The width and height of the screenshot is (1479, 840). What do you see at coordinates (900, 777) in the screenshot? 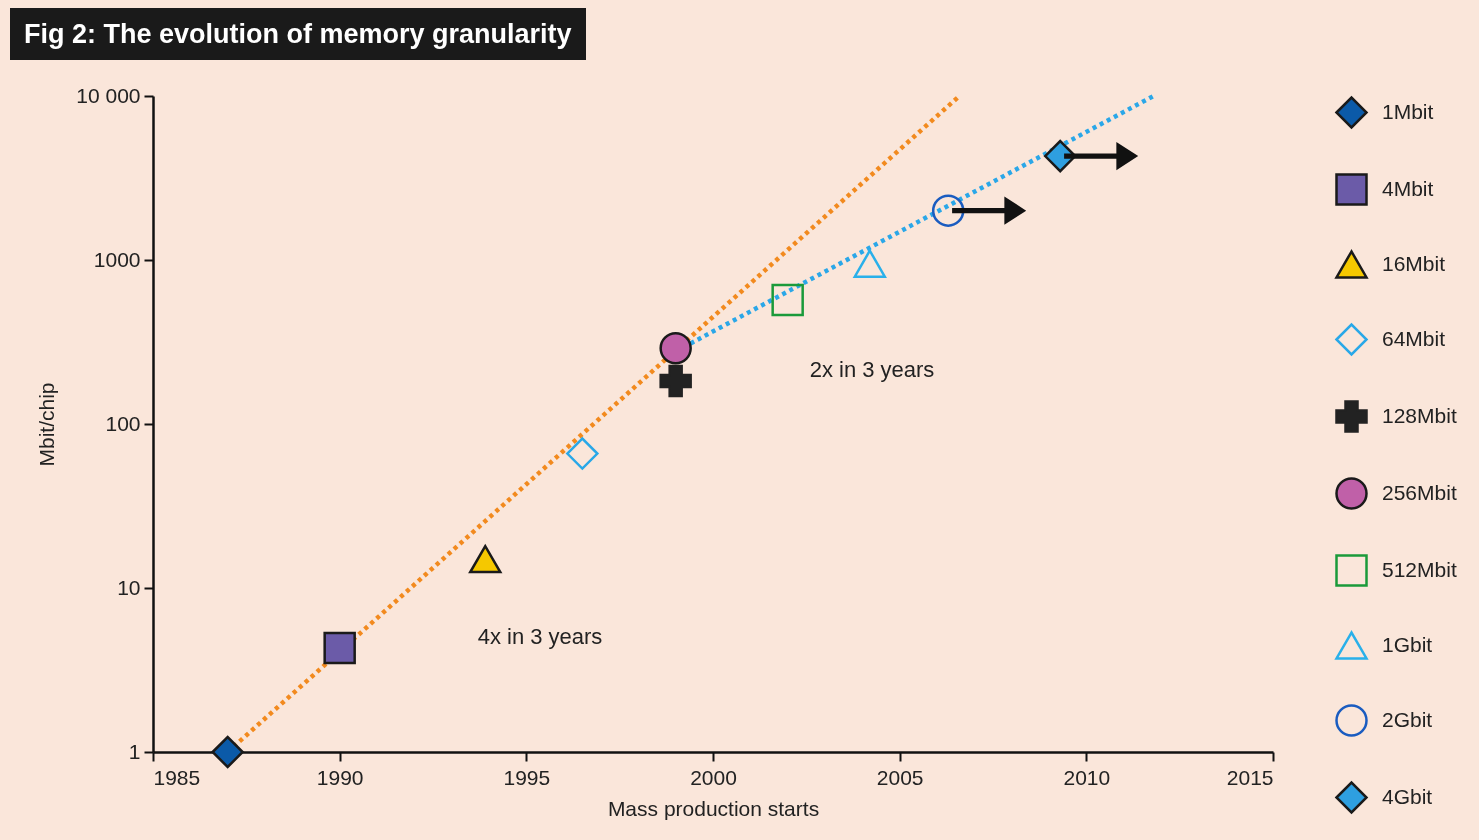
I see `x-tick-label: 2005` at bounding box center [900, 777].